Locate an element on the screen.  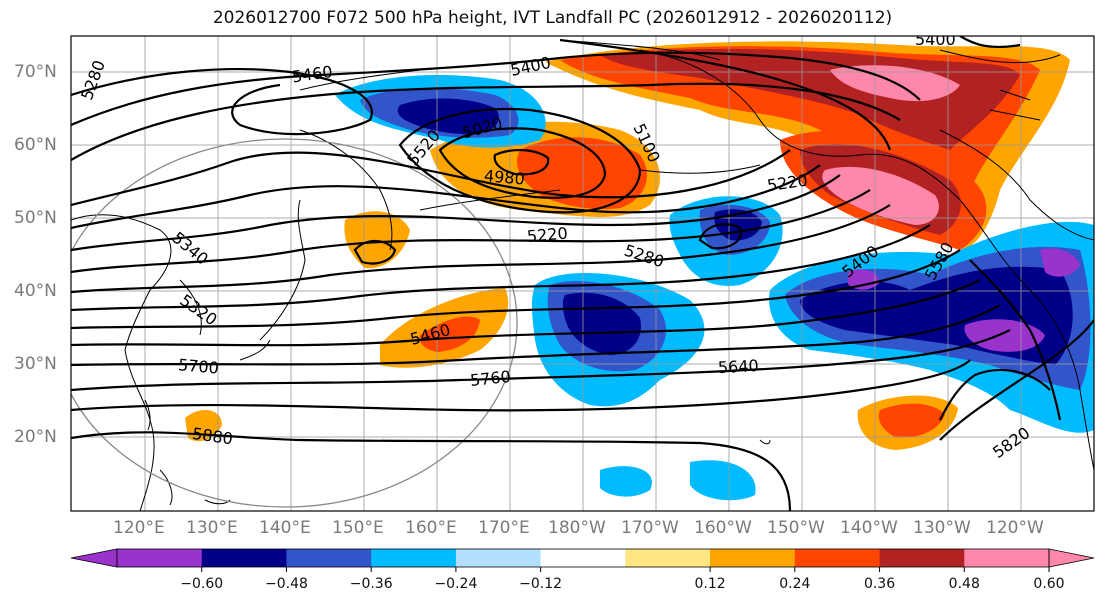
lat-label: 40°N is located at coordinates (35, 291).